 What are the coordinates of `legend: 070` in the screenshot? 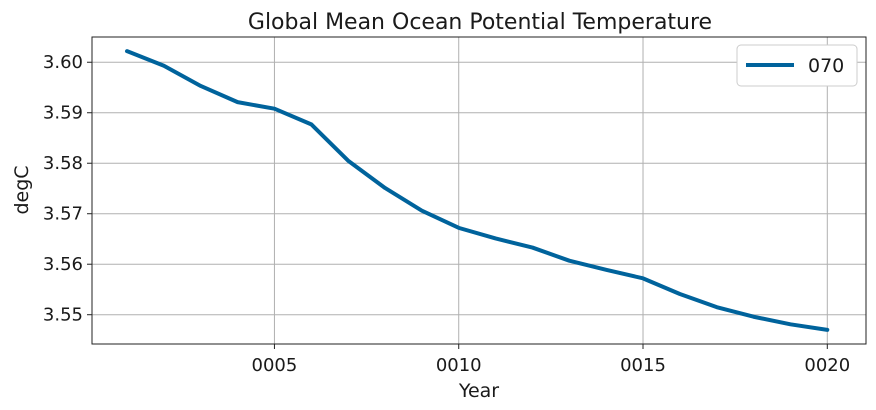 It's located at (797, 65).